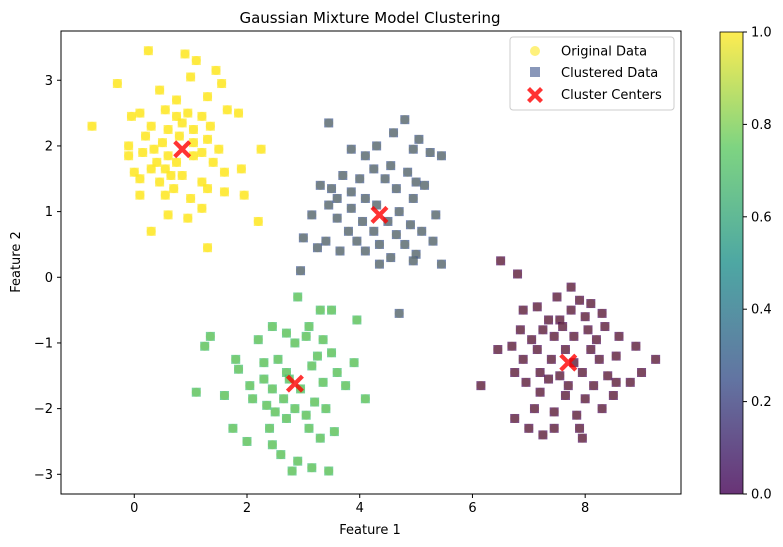 This screenshot has width=783, height=547. I want to click on colorbar-tick-label: 0.2, so click(761, 402).